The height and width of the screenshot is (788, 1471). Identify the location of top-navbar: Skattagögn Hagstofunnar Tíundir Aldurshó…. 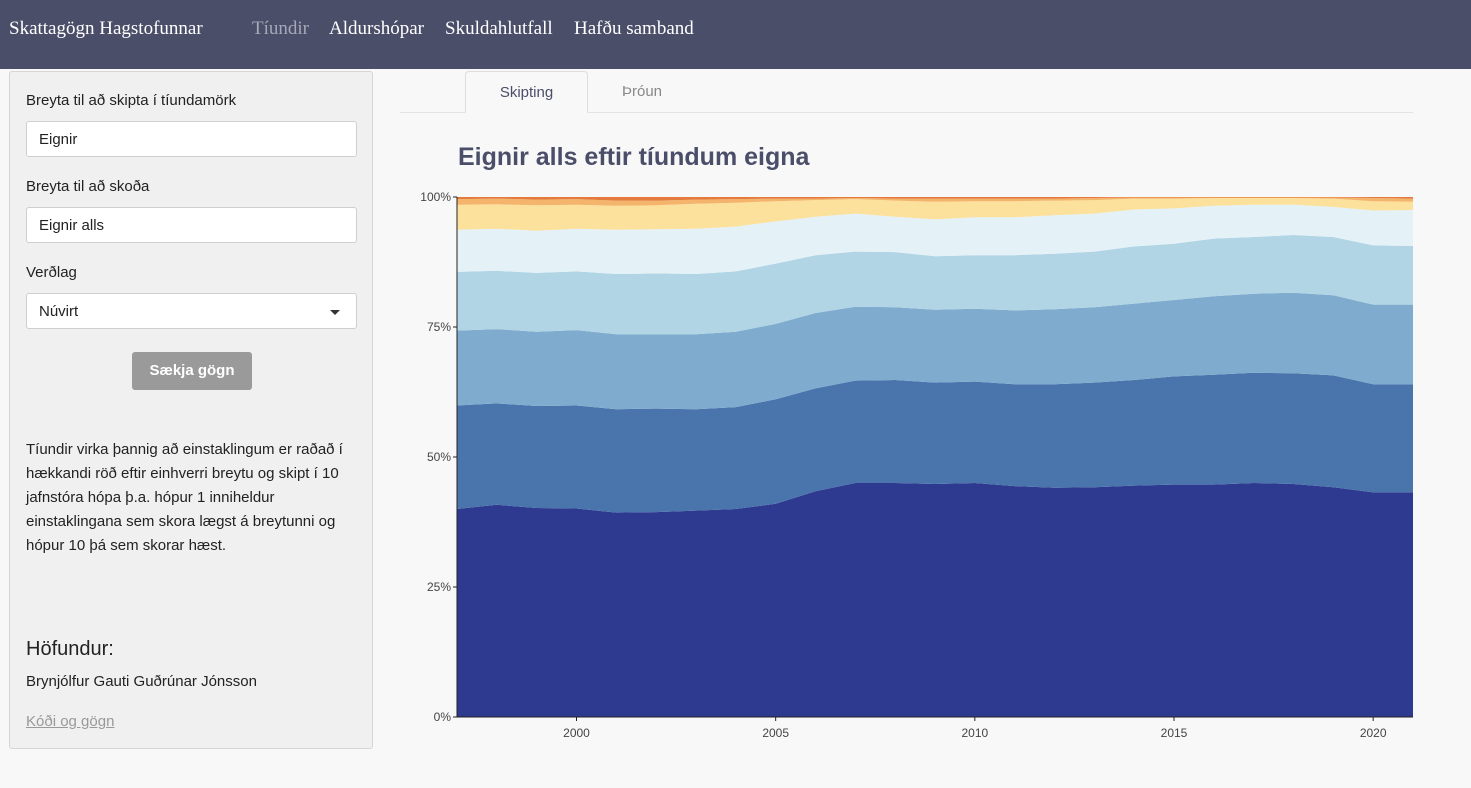
(735, 34).